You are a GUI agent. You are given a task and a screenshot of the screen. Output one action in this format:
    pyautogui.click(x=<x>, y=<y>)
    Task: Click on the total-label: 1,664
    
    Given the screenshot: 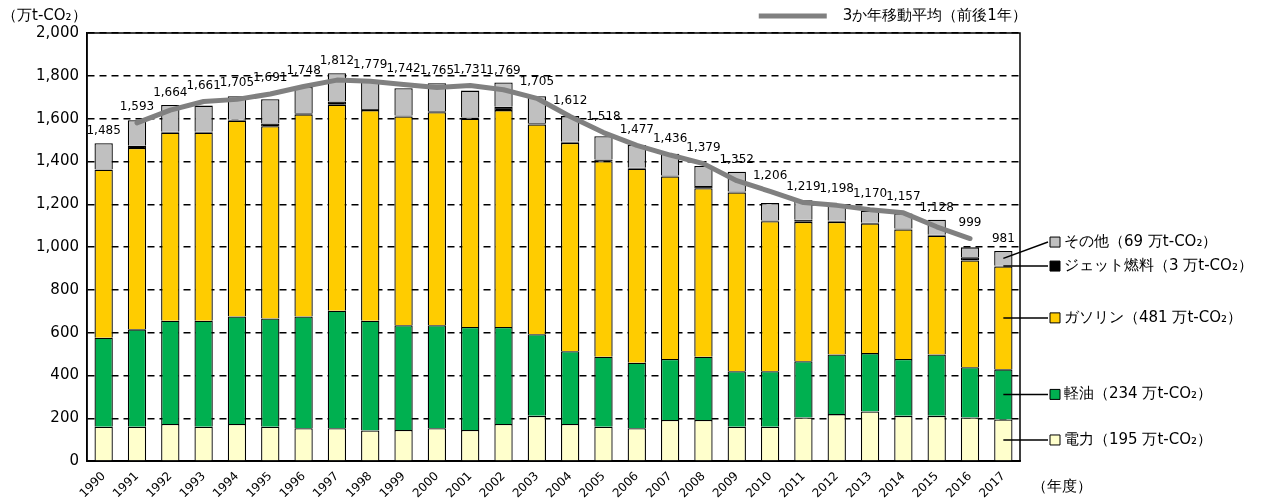 What is the action you would take?
    pyautogui.click(x=170, y=92)
    